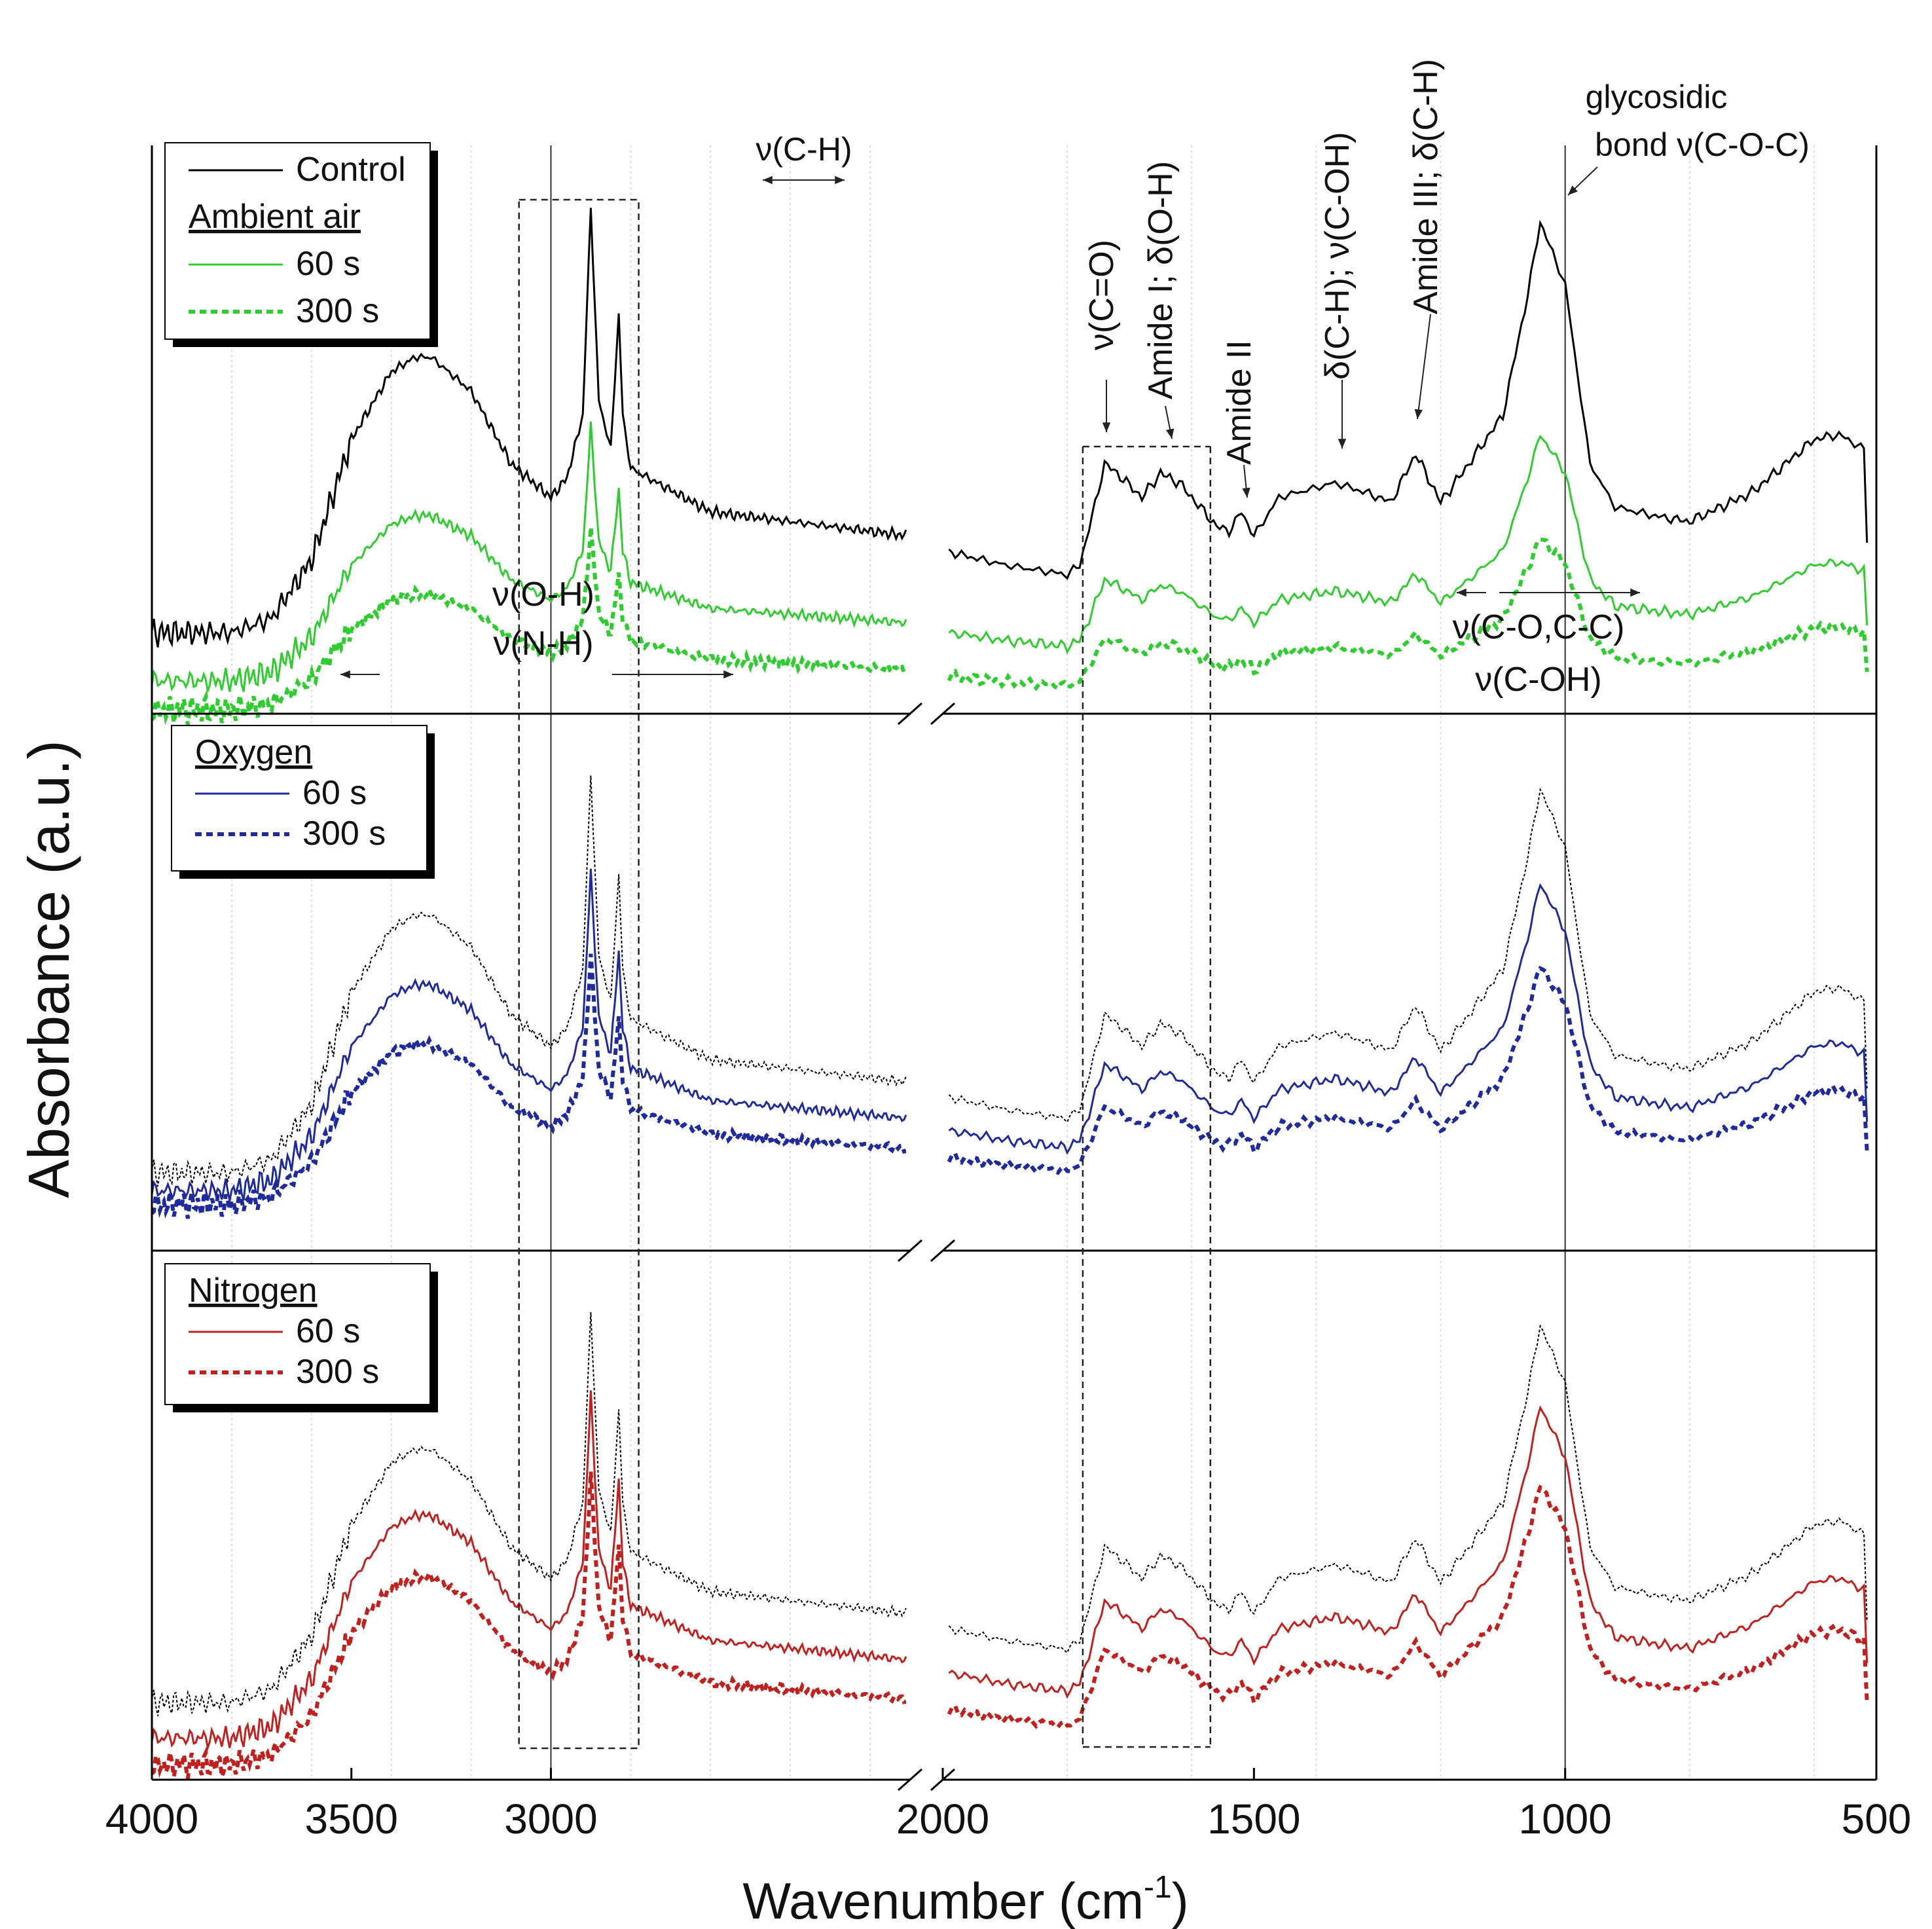 This screenshot has height=1929, width=1932. Describe the element at coordinates (1462, 592) in the screenshot. I see `nu-cocc-arrow-left-head` at that location.